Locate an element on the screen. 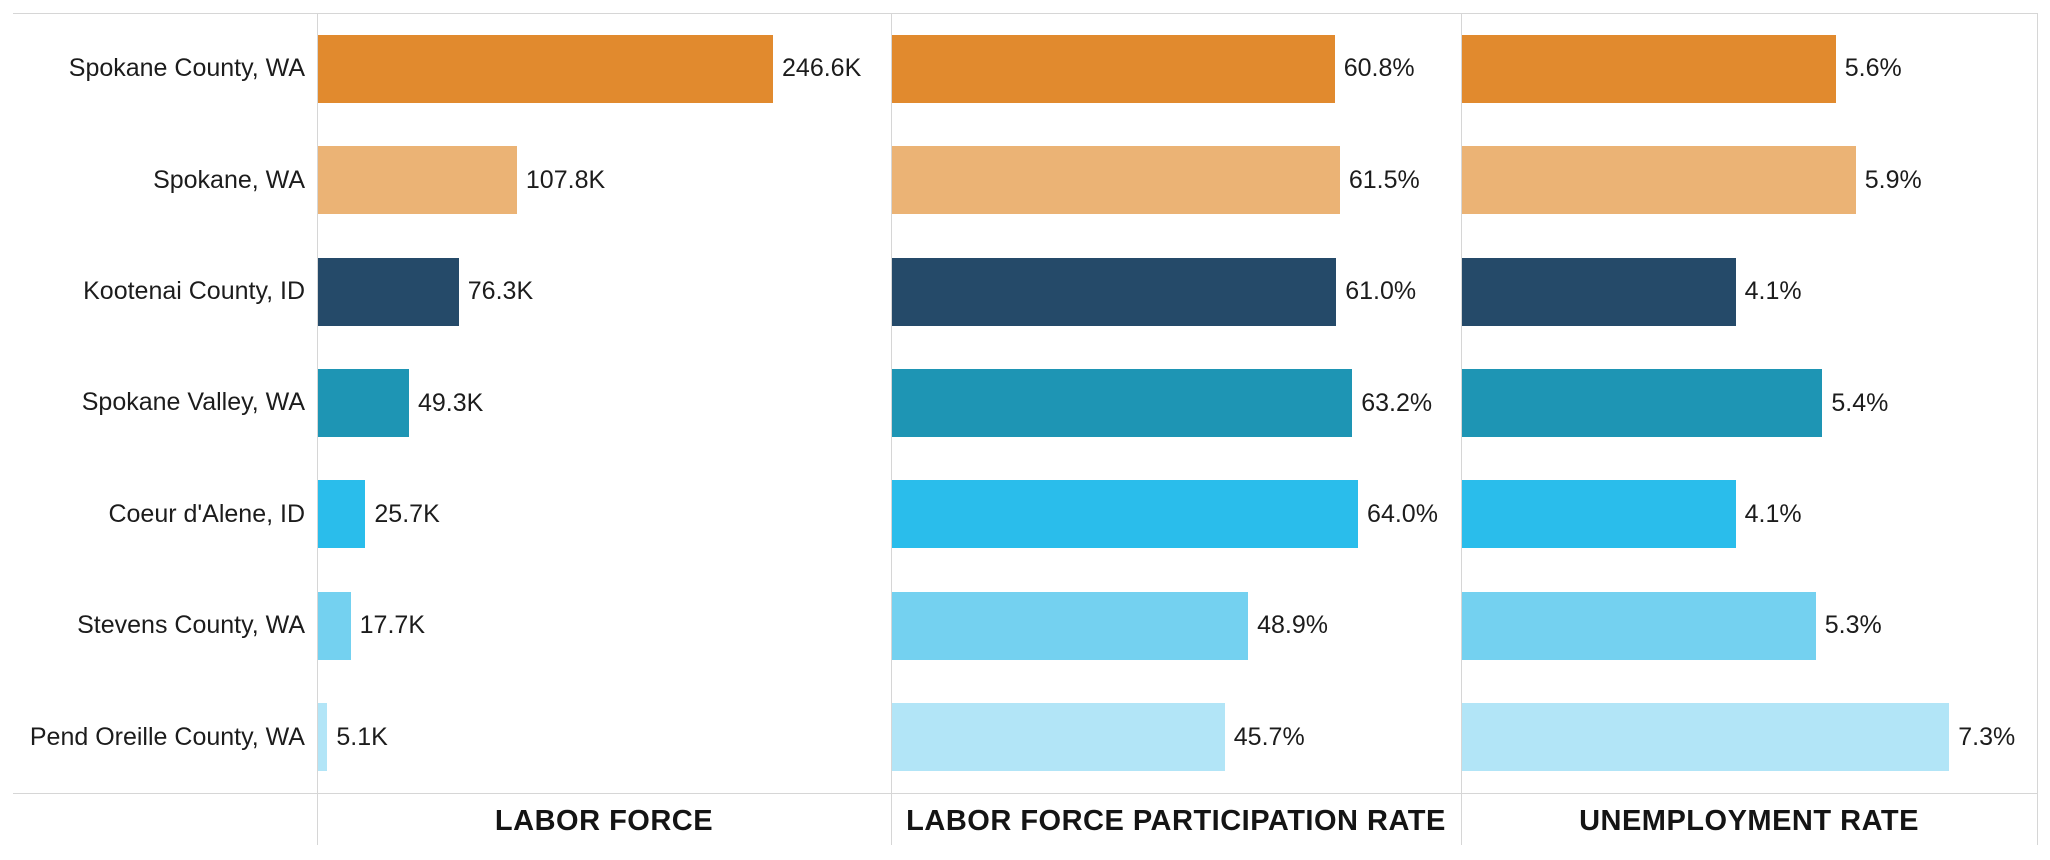 The width and height of the screenshot is (2050, 860). bar-row: 76.3K is located at coordinates (604, 291).